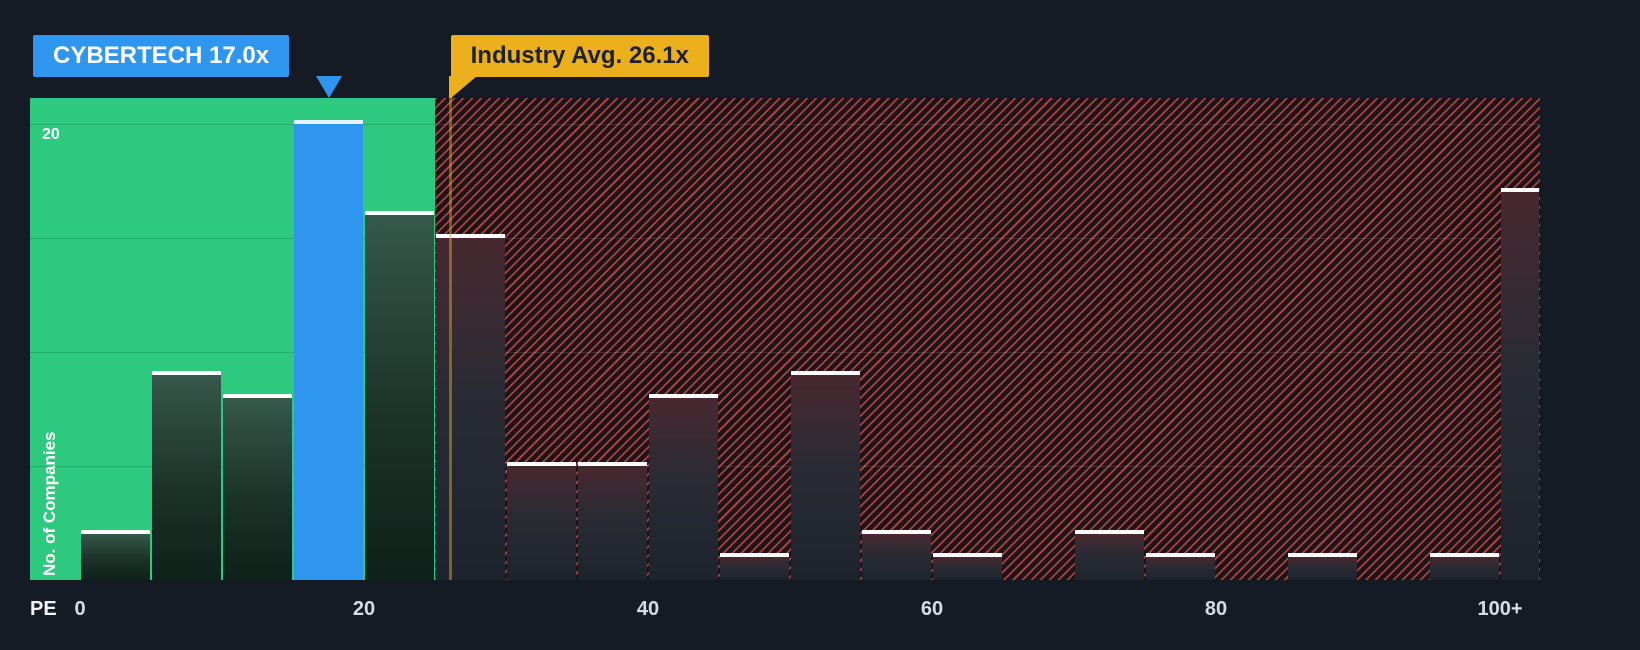 The width and height of the screenshot is (1640, 650). Describe the element at coordinates (648, 609) in the screenshot. I see `x-tick-label: 40` at that location.